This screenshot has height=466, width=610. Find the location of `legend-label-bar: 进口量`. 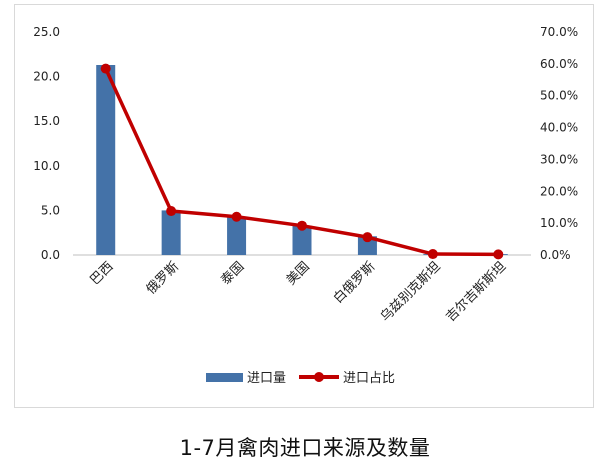

legend-label-bar: 进口量 is located at coordinates (266, 378).